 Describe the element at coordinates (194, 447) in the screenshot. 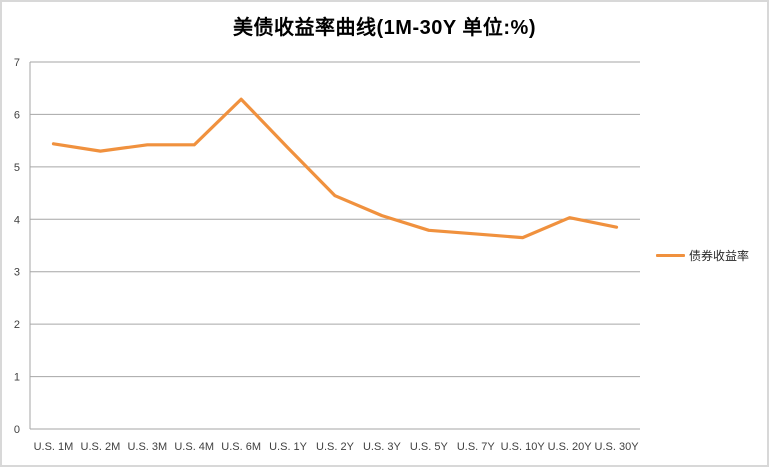

I see `x-axis-category-label: U.S. 4M` at that location.